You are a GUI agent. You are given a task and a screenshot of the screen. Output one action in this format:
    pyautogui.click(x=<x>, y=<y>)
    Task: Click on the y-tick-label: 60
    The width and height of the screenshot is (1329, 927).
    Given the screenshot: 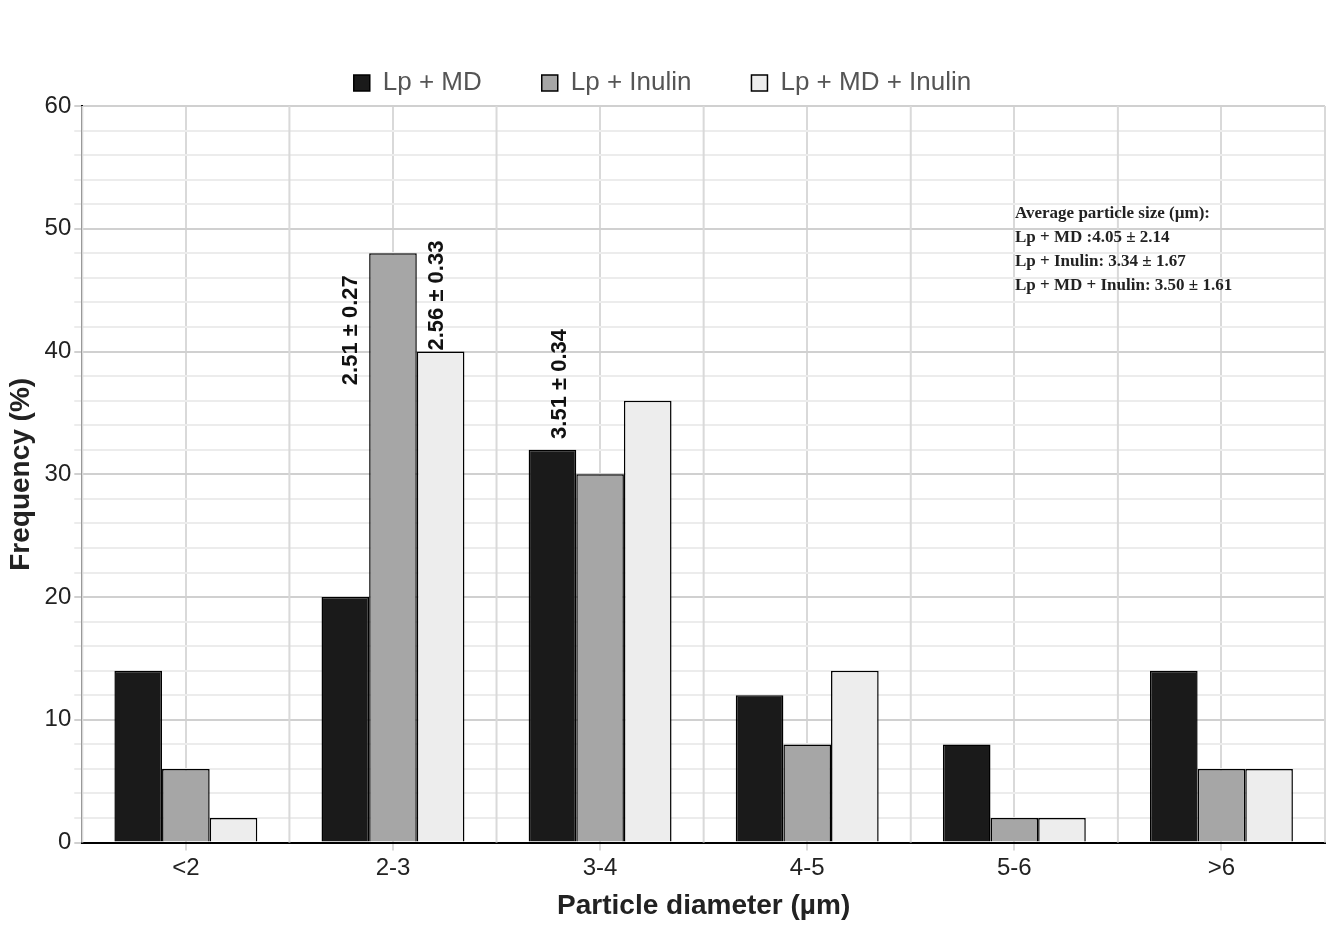 What is the action you would take?
    pyautogui.click(x=58, y=104)
    